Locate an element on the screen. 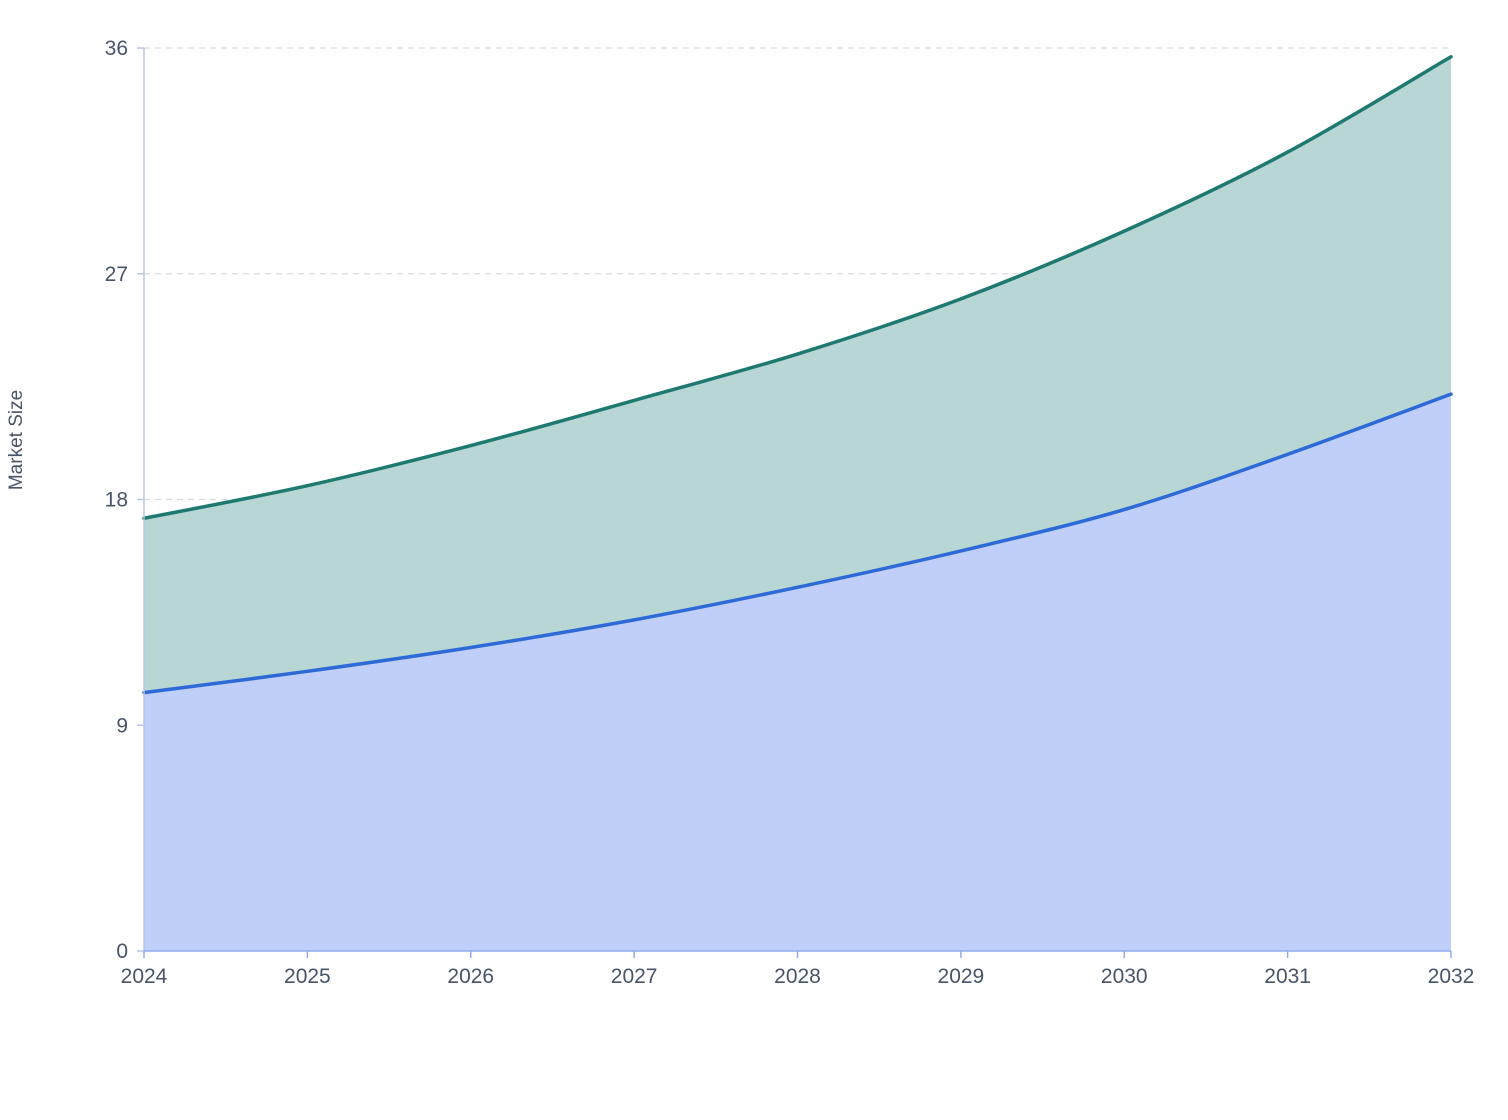 This screenshot has width=1508, height=1120. x-tick-label: 2032 is located at coordinates (1451, 976).